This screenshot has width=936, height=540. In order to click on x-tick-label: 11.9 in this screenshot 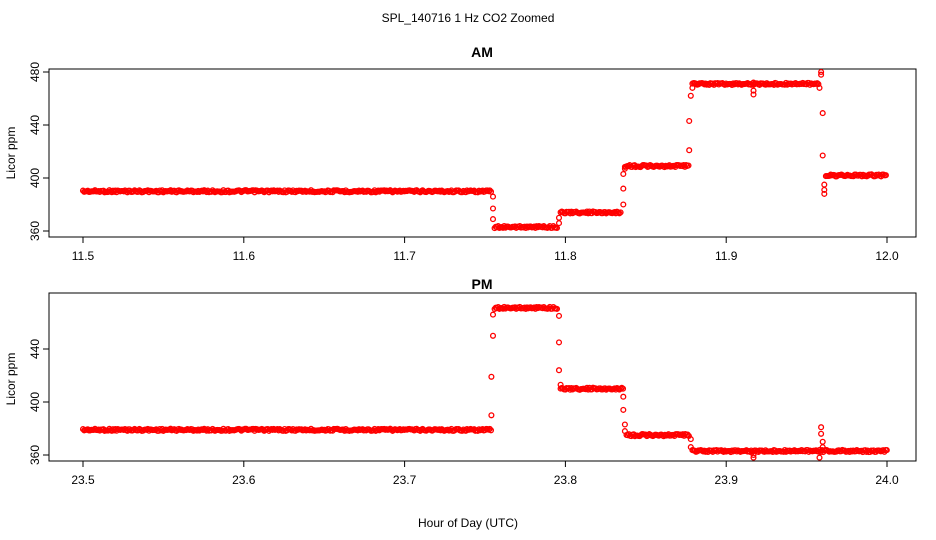, I will do `click(726, 256)`.